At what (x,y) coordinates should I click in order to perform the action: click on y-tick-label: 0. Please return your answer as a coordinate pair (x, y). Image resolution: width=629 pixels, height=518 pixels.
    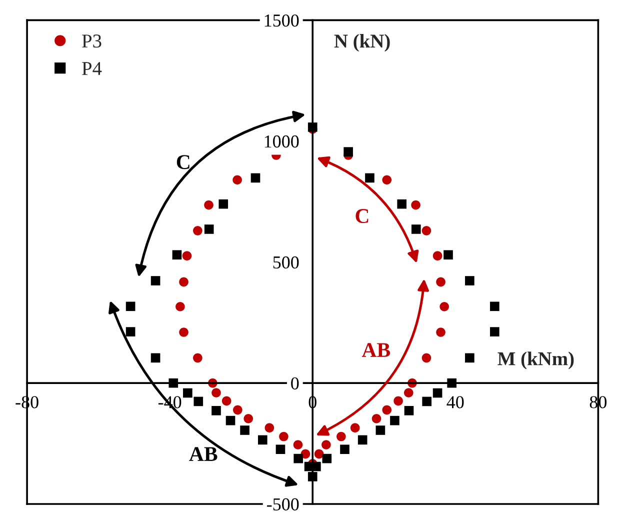
    Looking at the image, I should click on (295, 383).